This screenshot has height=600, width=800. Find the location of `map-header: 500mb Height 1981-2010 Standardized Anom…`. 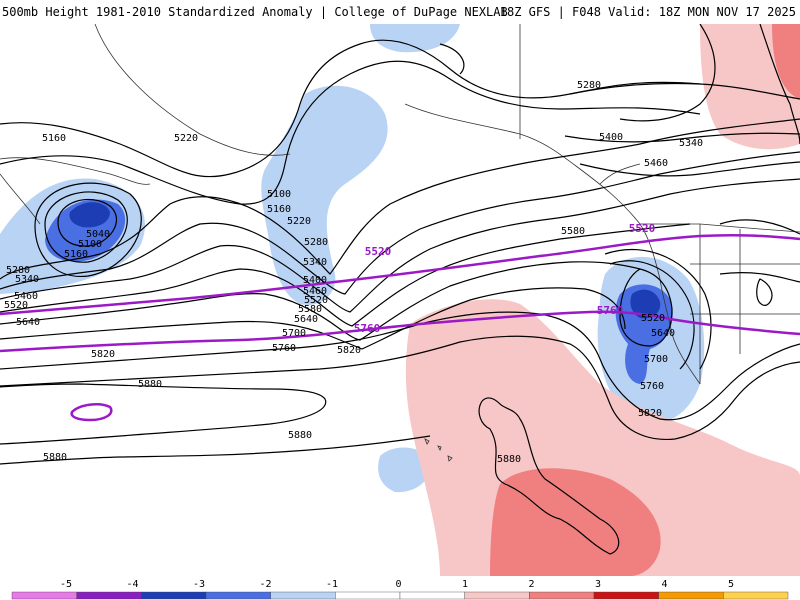

map-header: 500mb Height 1981-2010 Standardized Anom… is located at coordinates (400, 12).